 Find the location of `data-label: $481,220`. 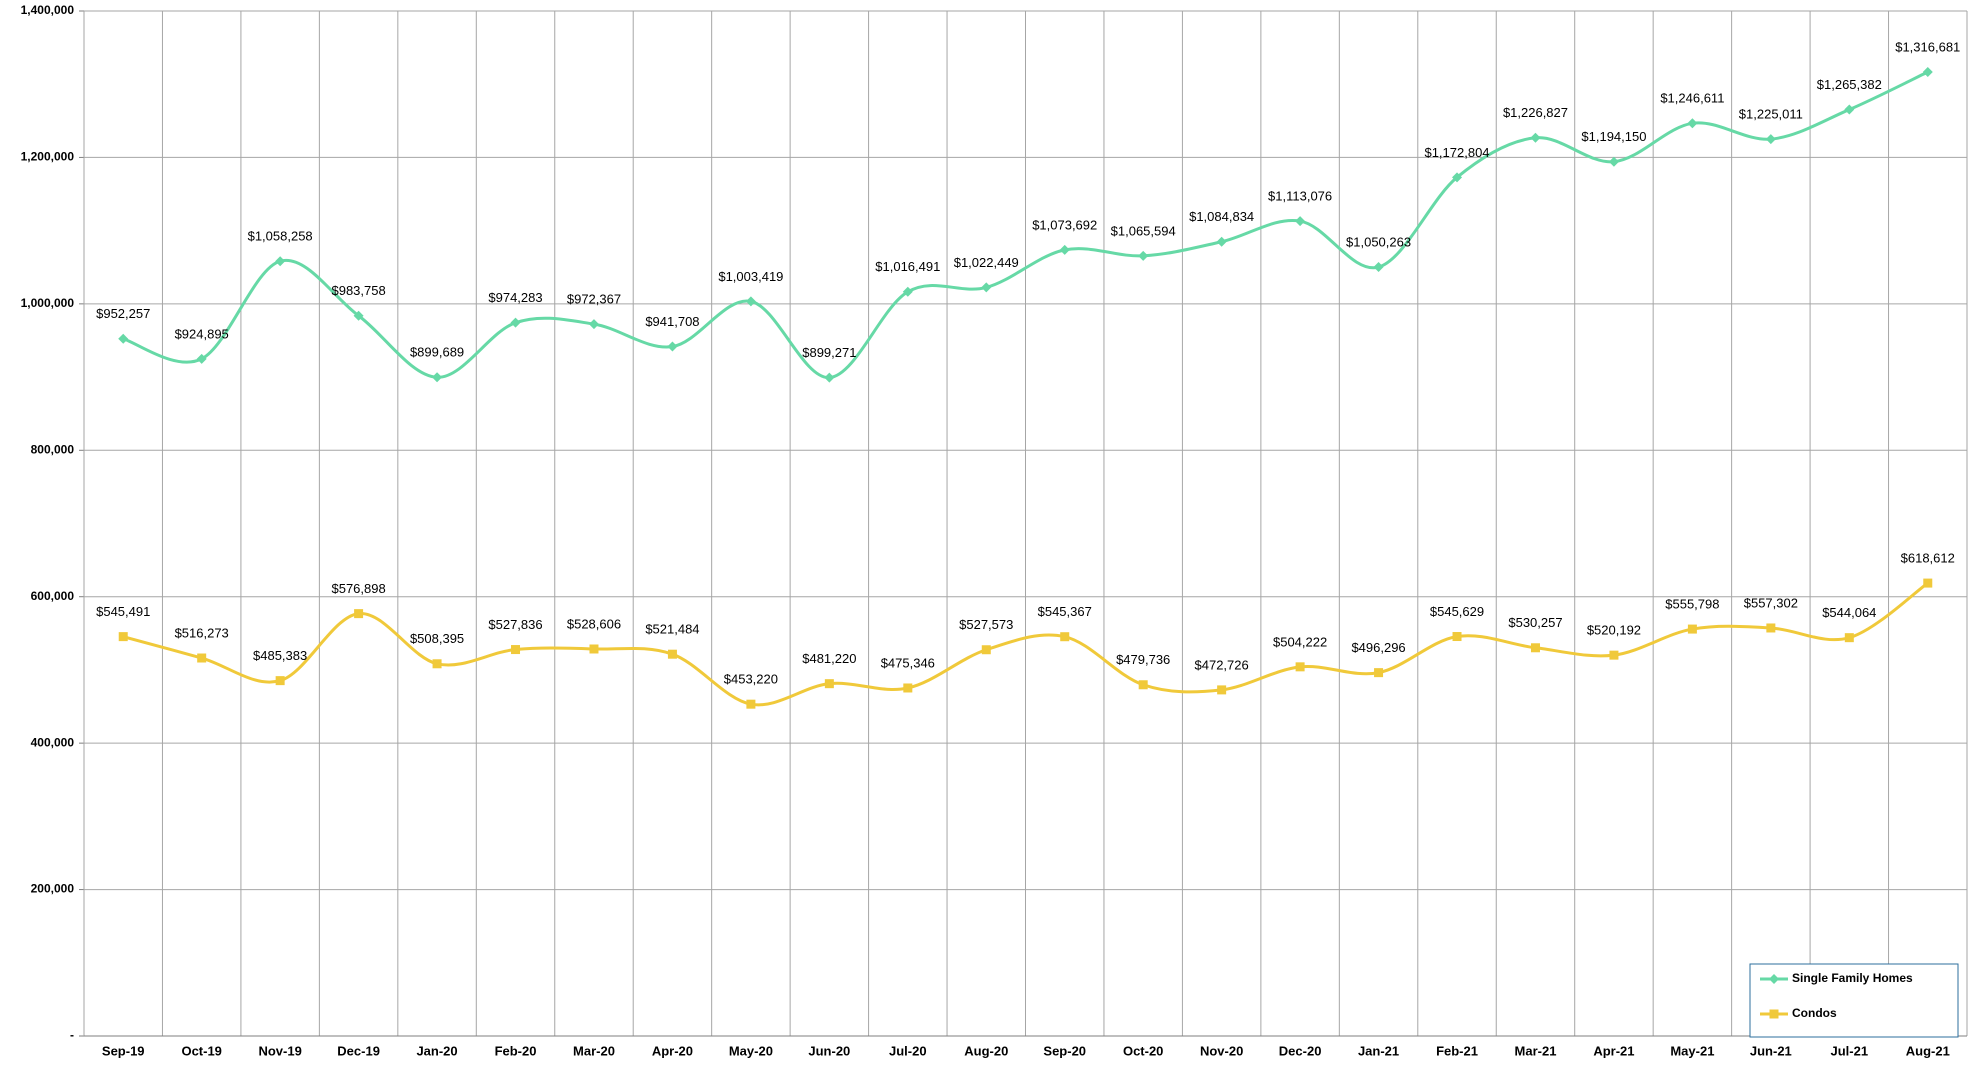

data-label: $481,220 is located at coordinates (829, 658).